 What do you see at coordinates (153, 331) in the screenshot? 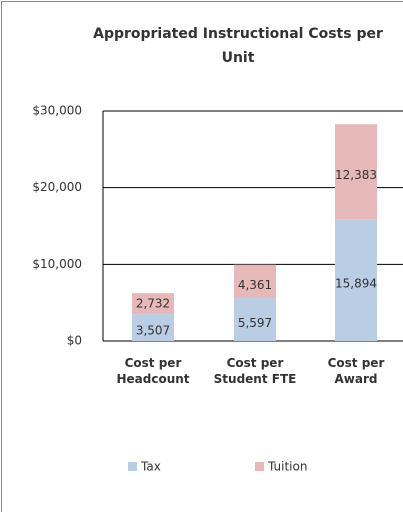
I see `data-label: 3,507` at bounding box center [153, 331].